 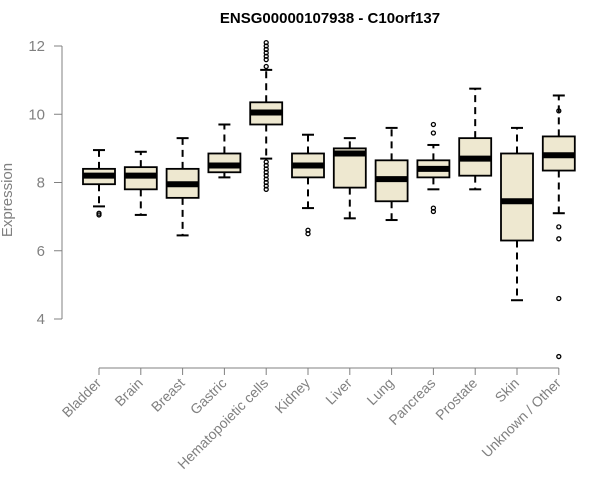 What do you see at coordinates (433, 168) in the screenshot?
I see `box-pancreas` at bounding box center [433, 168].